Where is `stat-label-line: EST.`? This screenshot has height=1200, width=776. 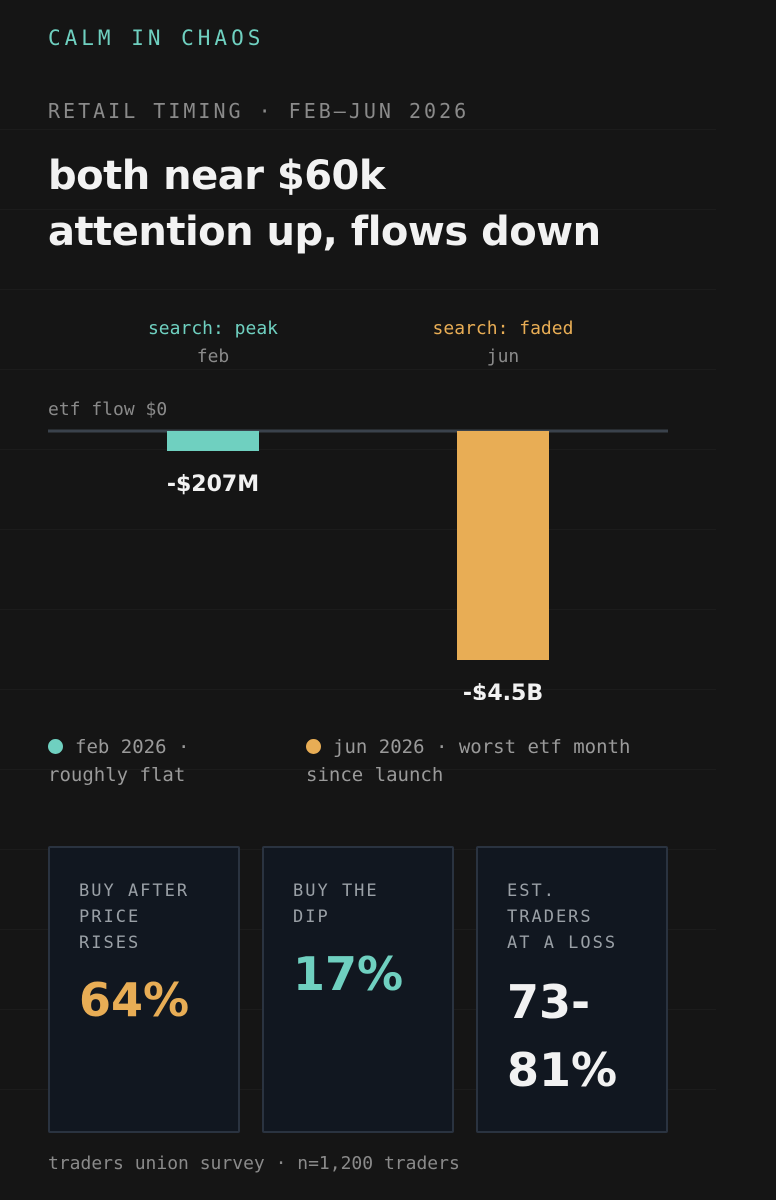
stat-label-line: EST. is located at coordinates (531, 891).